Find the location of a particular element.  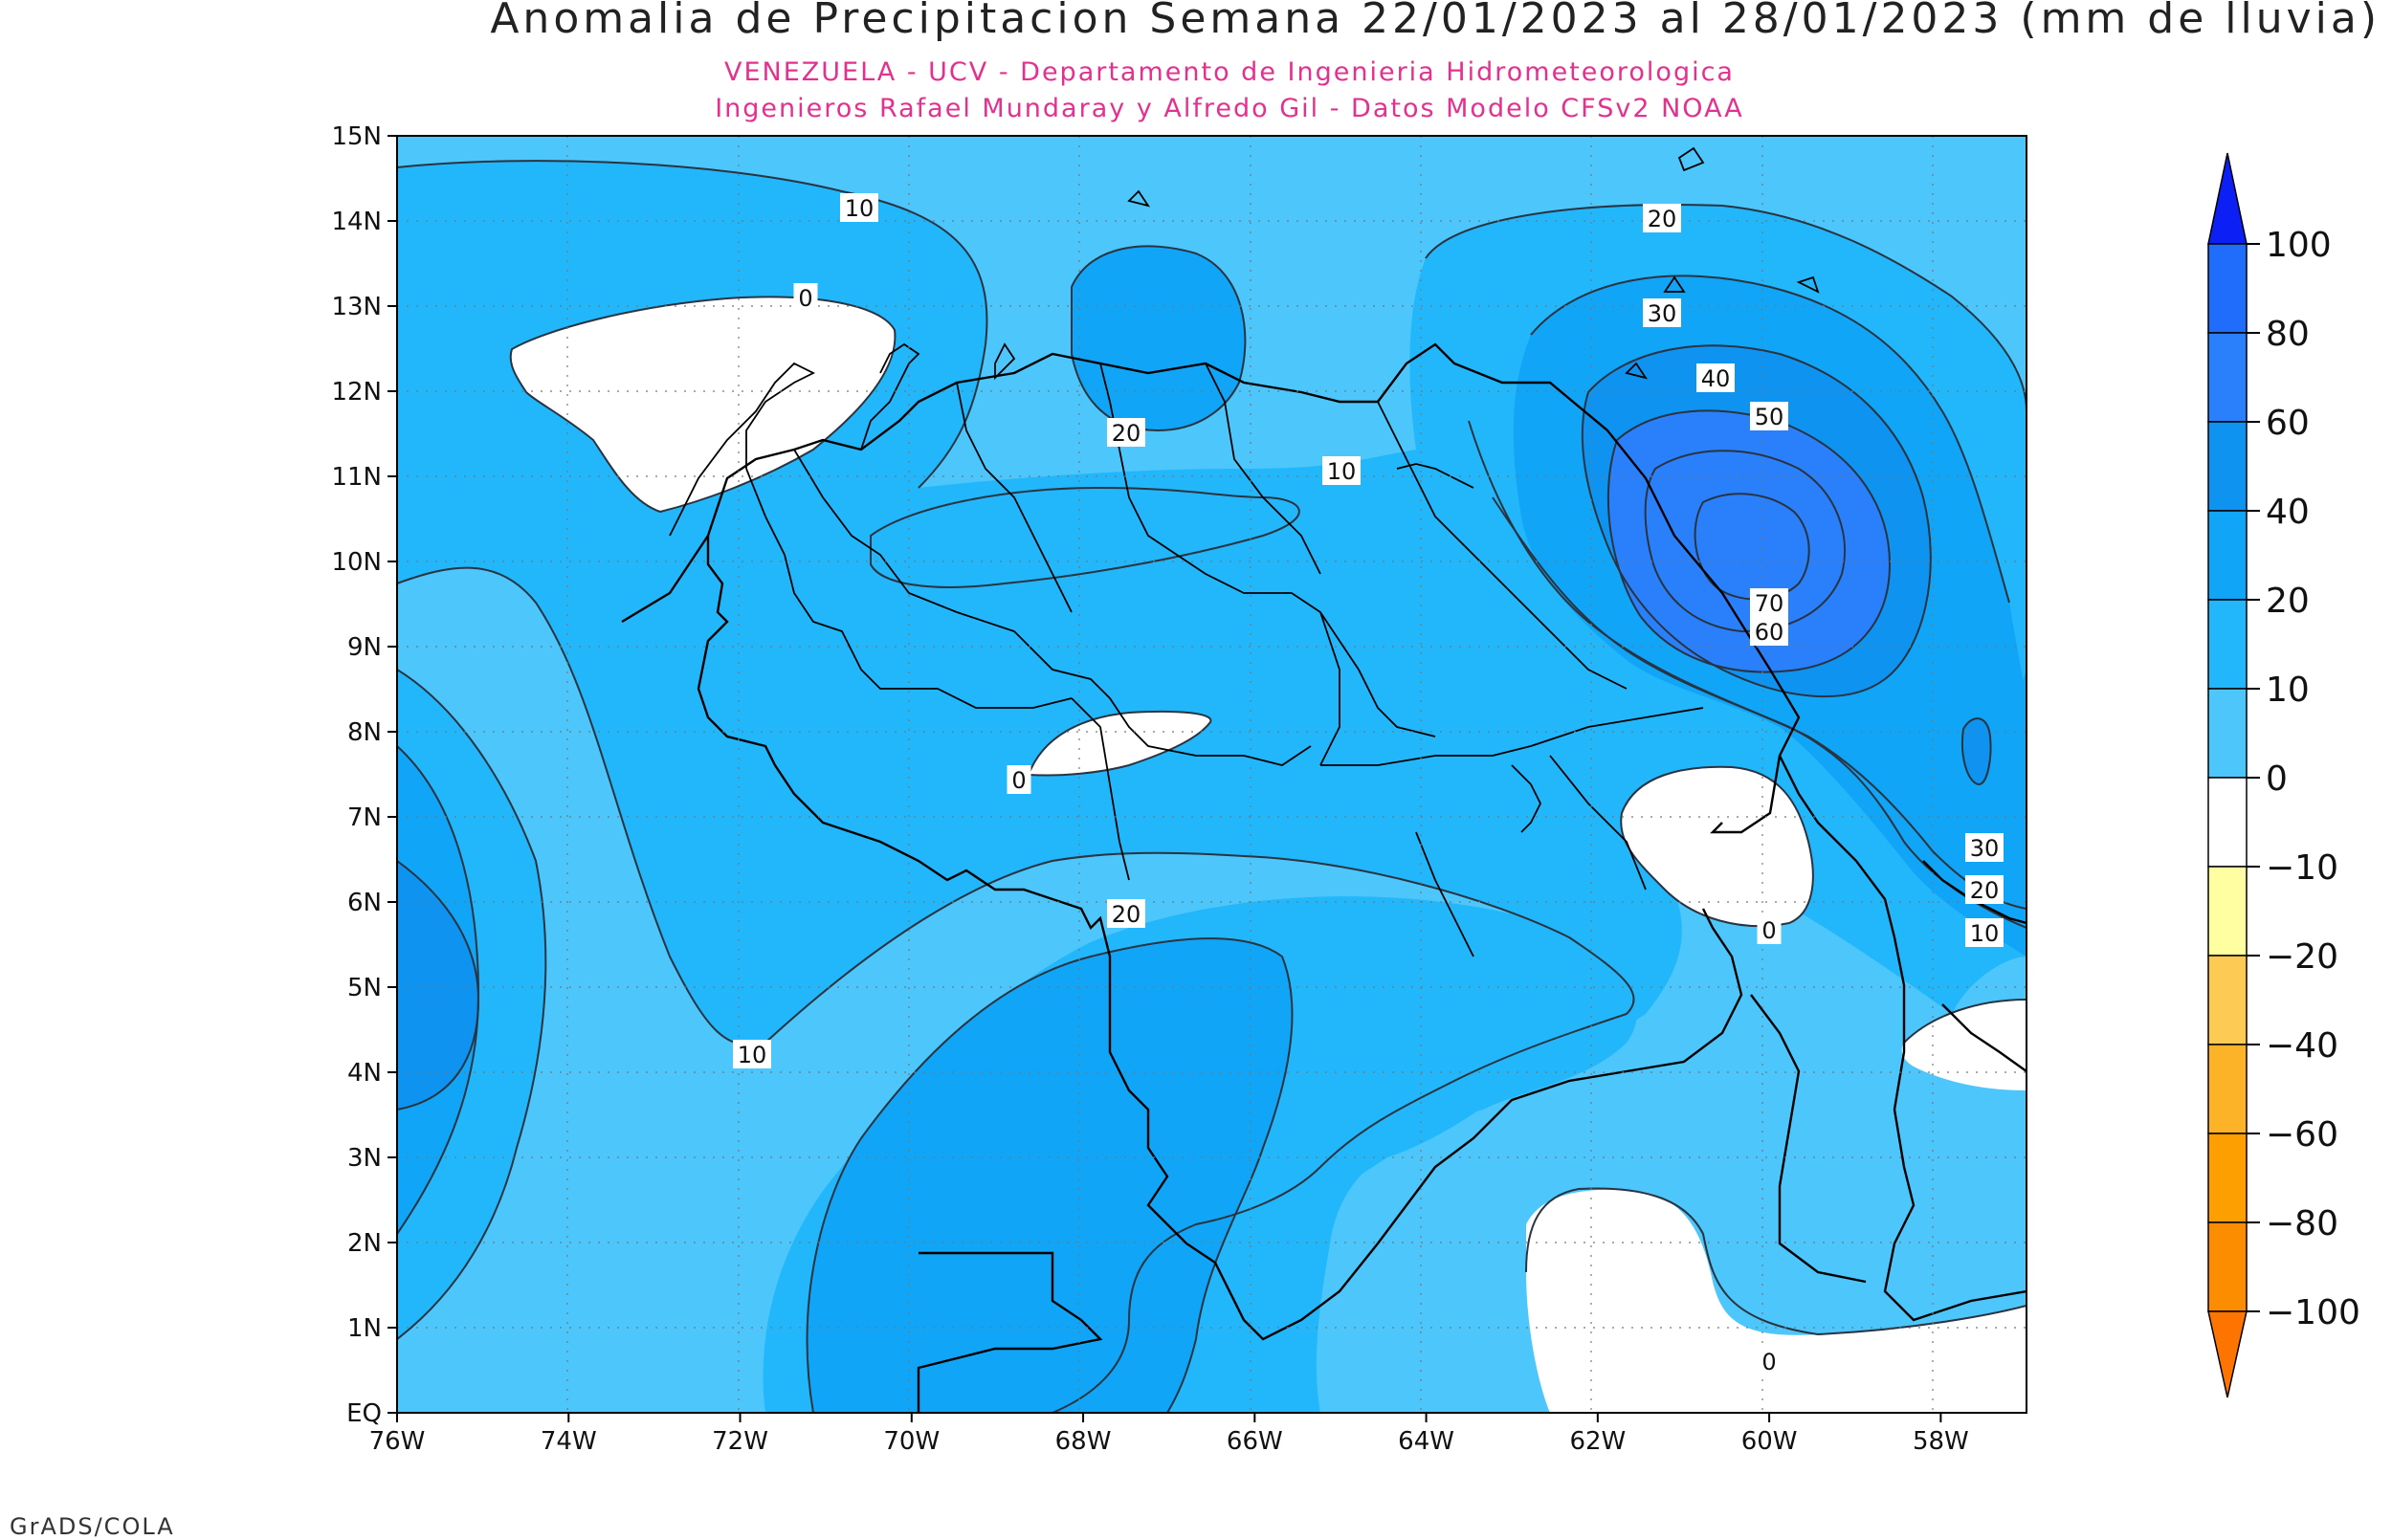

fill-30-40-east-blob is located at coordinates (1976, 751).